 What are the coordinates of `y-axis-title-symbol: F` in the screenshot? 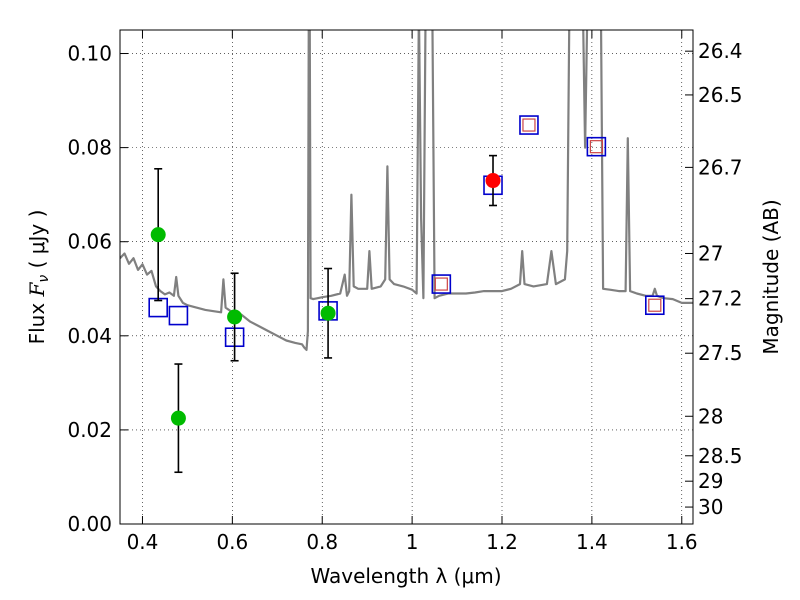 It's located at (37, 289).